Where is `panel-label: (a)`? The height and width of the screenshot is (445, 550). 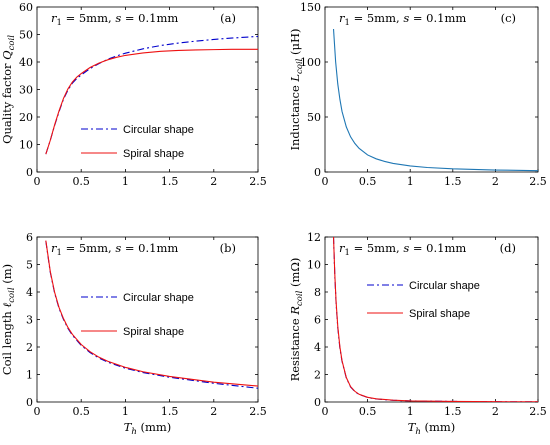
panel-label: (a) is located at coordinates (228, 18).